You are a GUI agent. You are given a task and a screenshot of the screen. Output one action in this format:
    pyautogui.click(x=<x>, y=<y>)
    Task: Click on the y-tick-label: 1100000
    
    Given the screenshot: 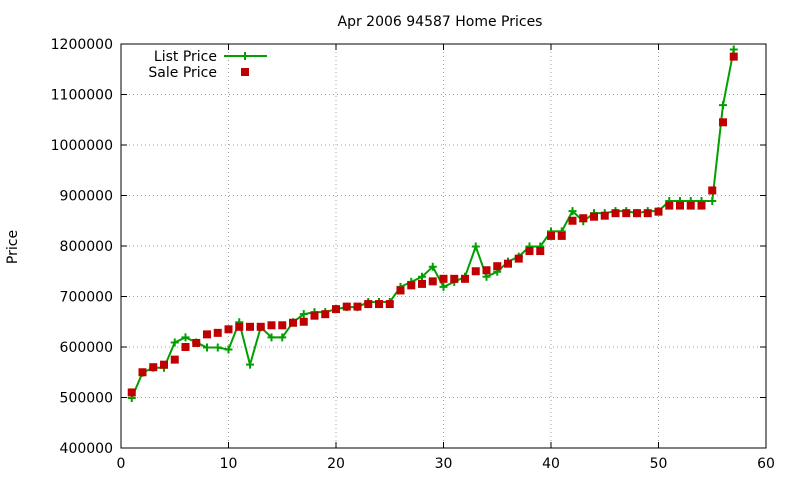 What is the action you would take?
    pyautogui.click(x=82, y=96)
    